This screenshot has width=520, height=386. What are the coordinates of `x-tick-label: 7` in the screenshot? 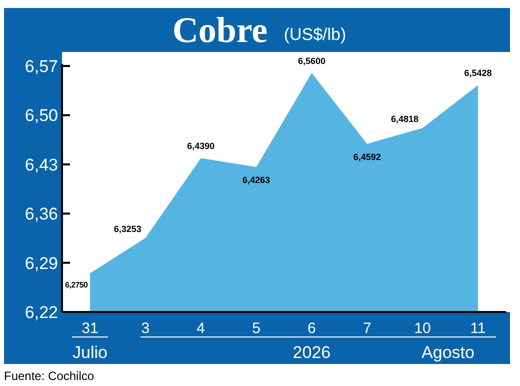 It's located at (367, 328).